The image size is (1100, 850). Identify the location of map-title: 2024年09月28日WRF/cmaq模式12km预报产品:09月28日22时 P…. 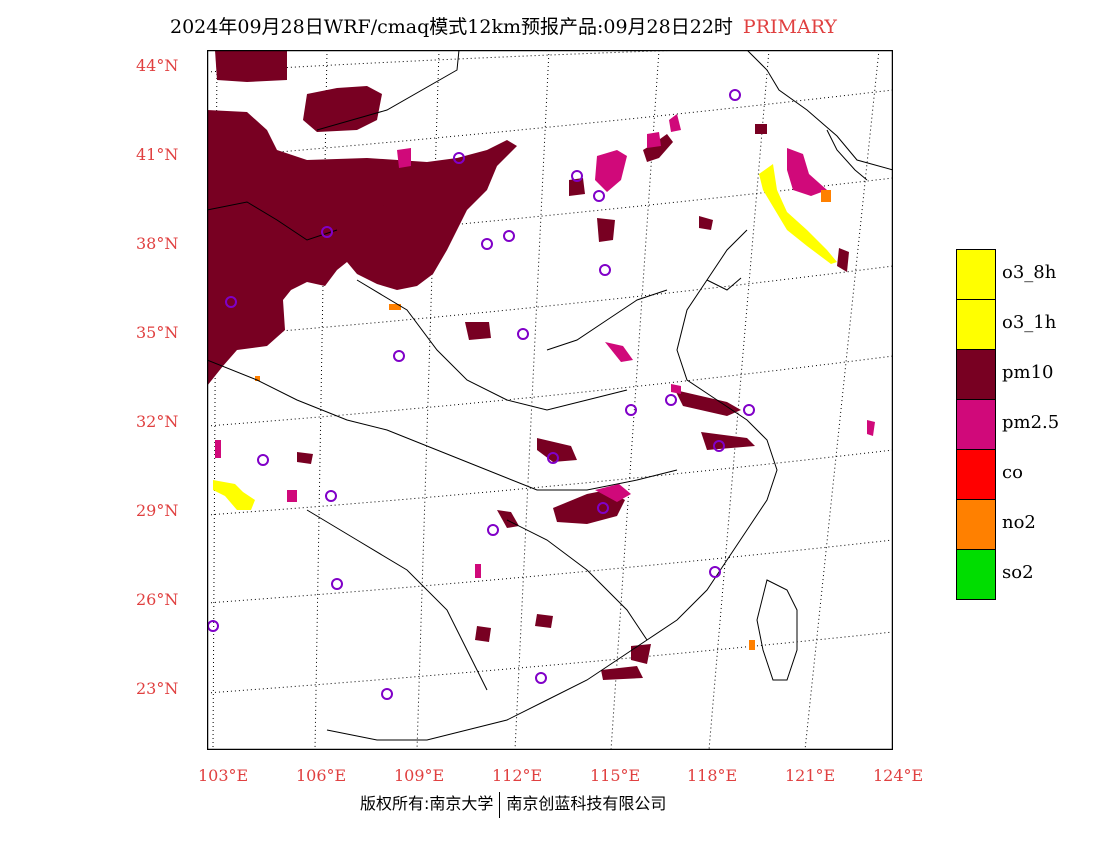
(503, 25).